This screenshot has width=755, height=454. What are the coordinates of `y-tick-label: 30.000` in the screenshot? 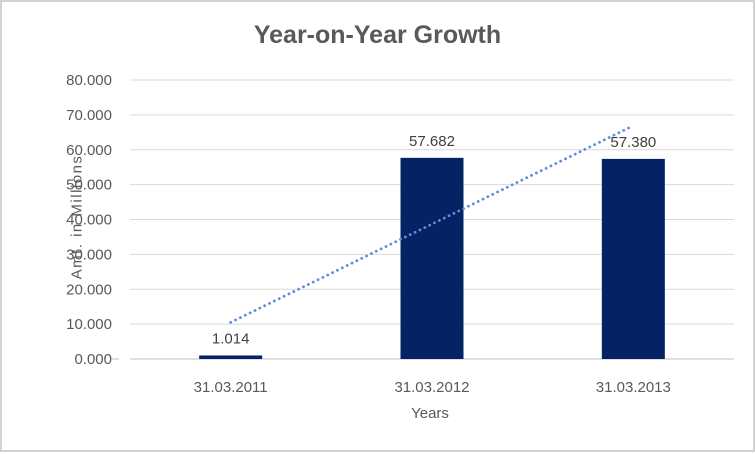 It's located at (89, 254).